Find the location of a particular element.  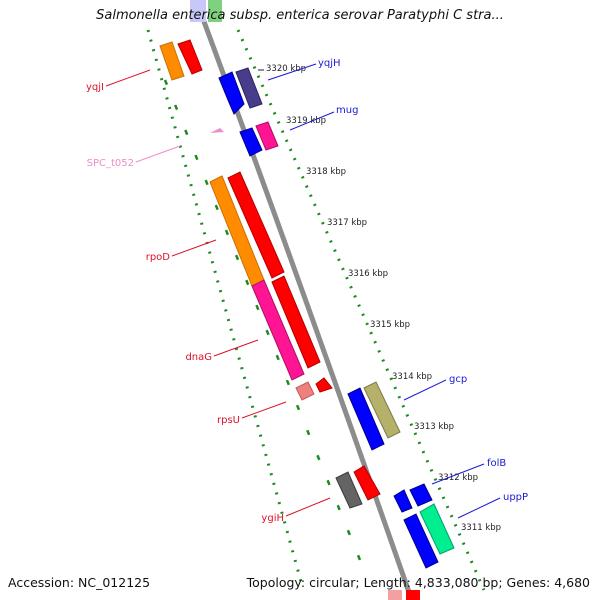

rpsU-leader is located at coordinates (264, 410).